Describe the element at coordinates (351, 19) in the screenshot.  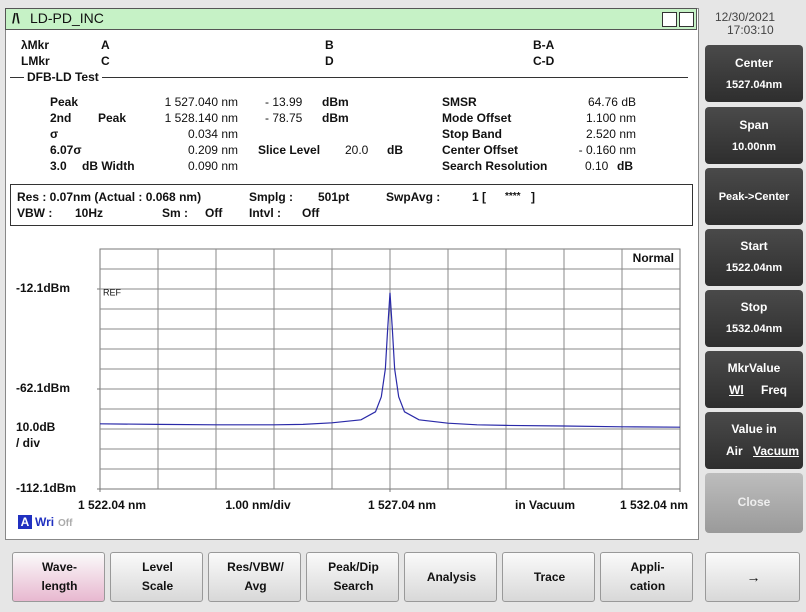
I see `title-bar` at that location.